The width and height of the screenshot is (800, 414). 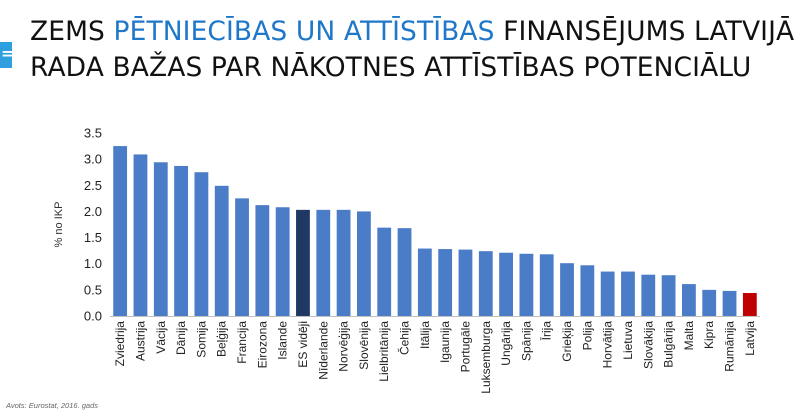 I want to click on accent-bar: =, so click(x=7, y=55).